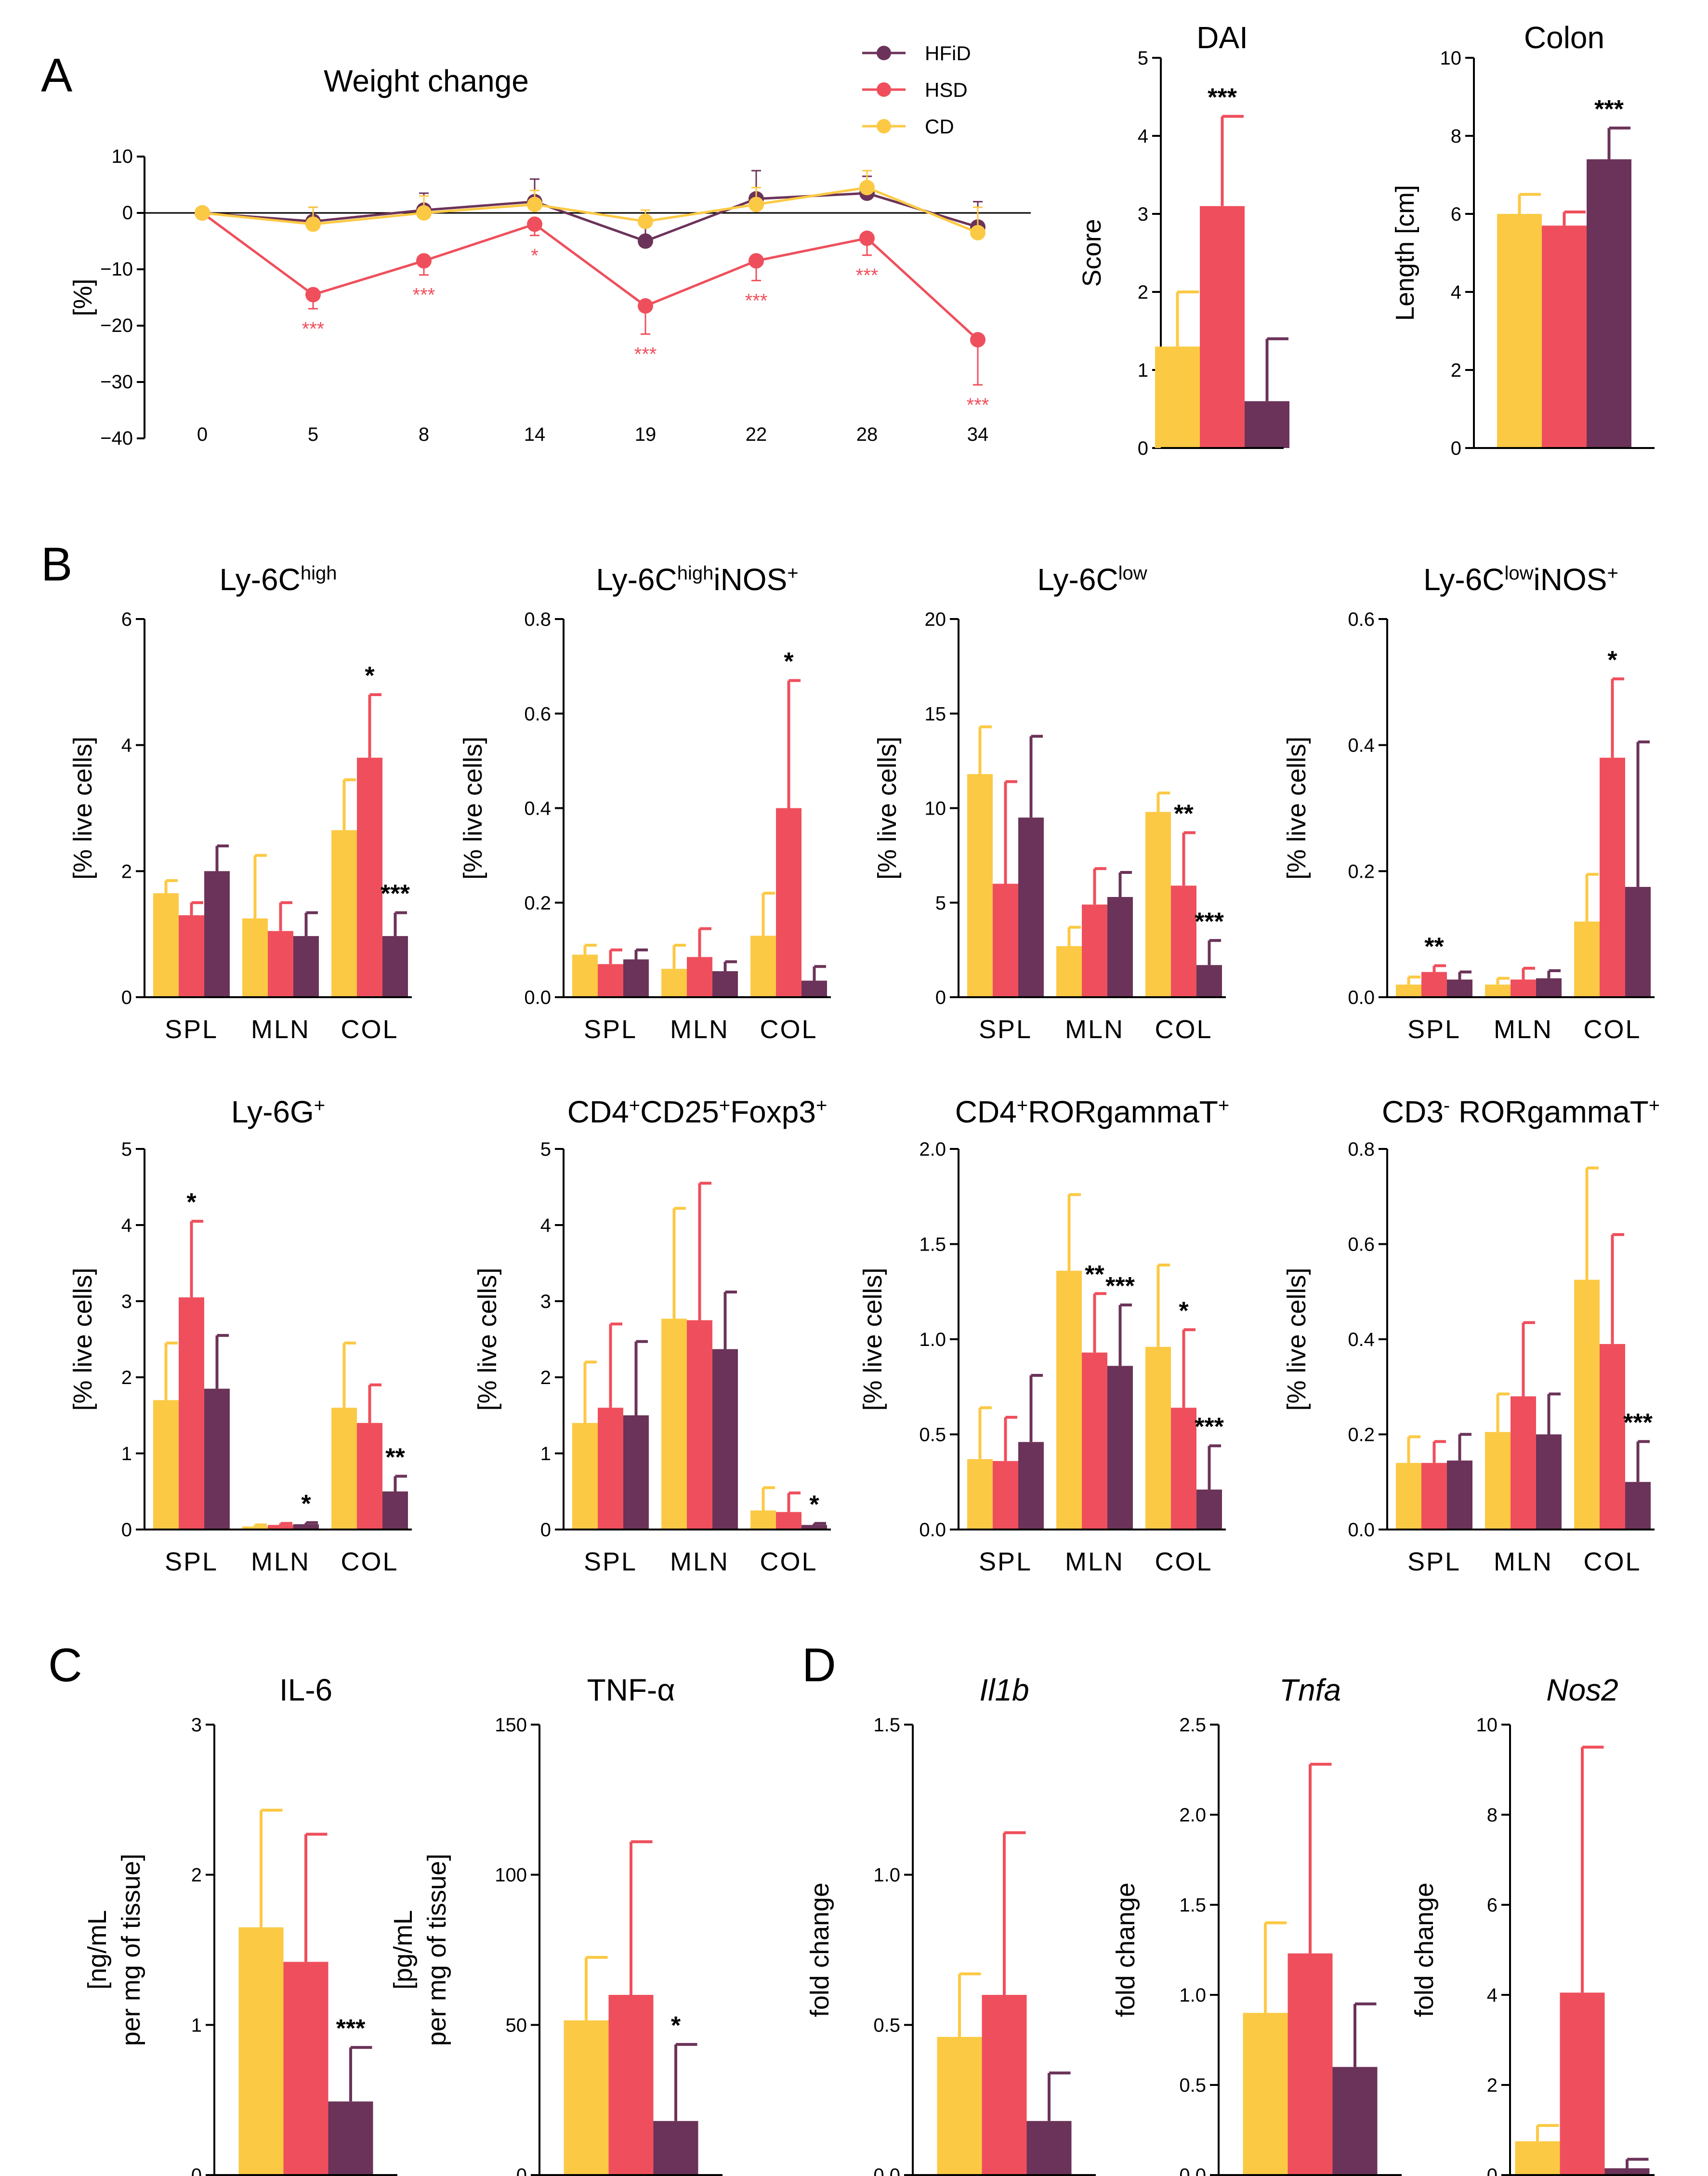 The height and width of the screenshot is (2176, 1708). Describe the element at coordinates (884, 53) in the screenshot. I see `legend-marker-hfid` at that location.